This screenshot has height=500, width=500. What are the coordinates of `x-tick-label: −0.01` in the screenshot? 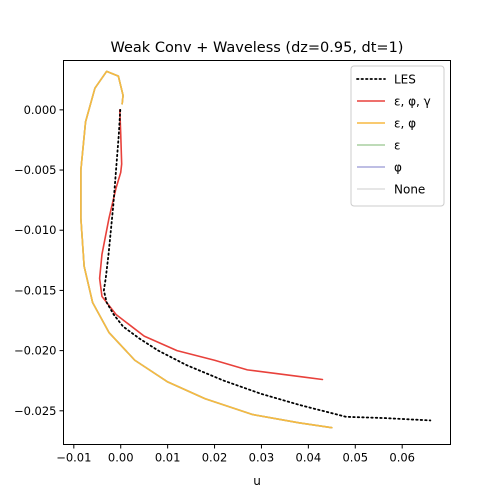 It's located at (73, 458).